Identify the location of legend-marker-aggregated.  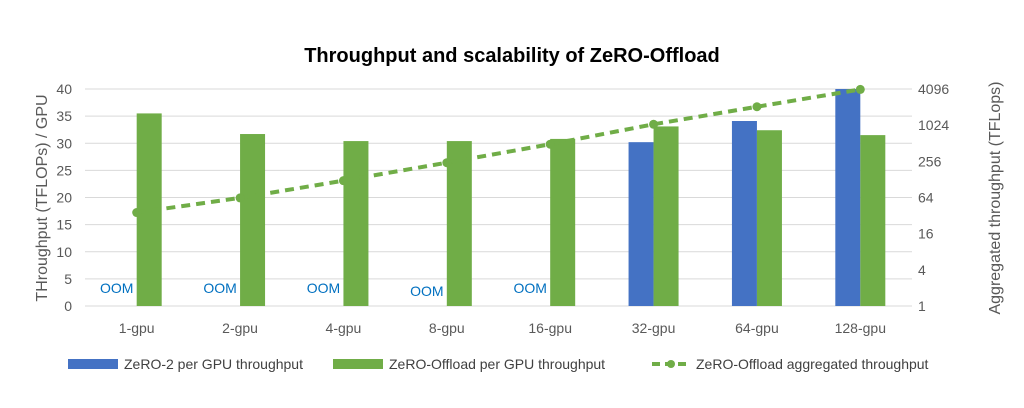
(671, 364).